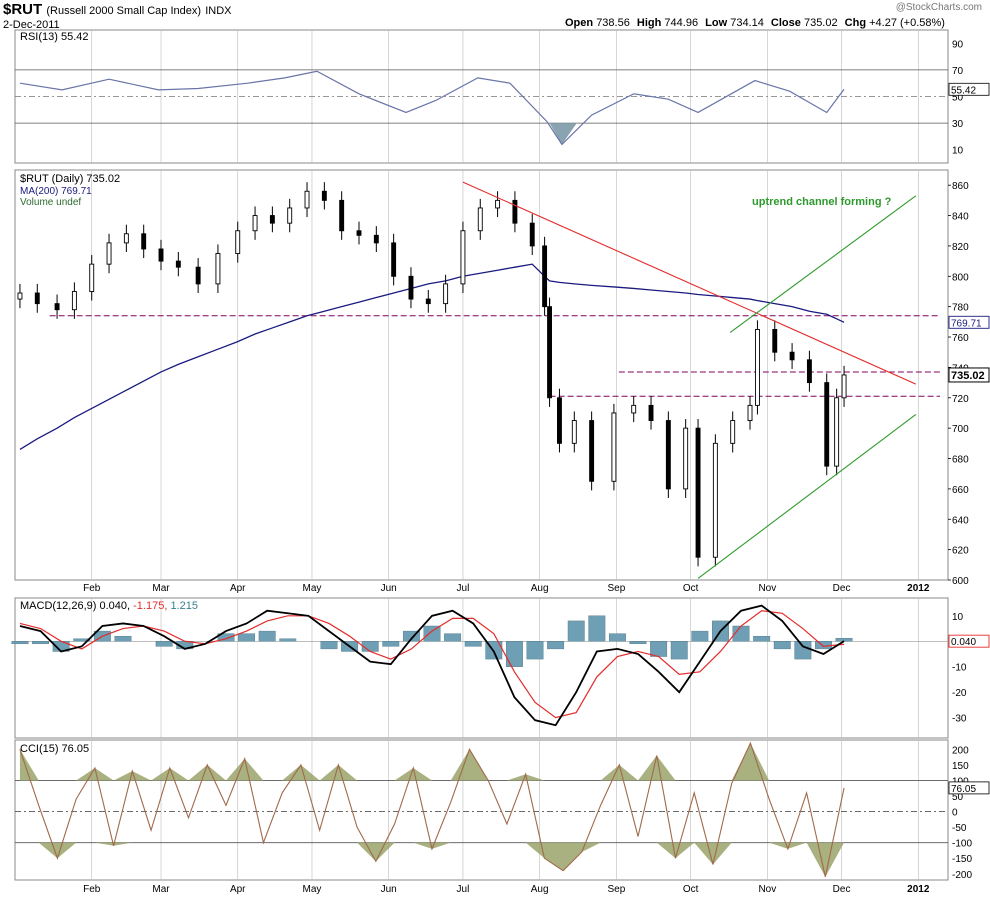 The height and width of the screenshot is (897, 990). What do you see at coordinates (960, 247) in the screenshot?
I see `price-tick-label: 820` at bounding box center [960, 247].